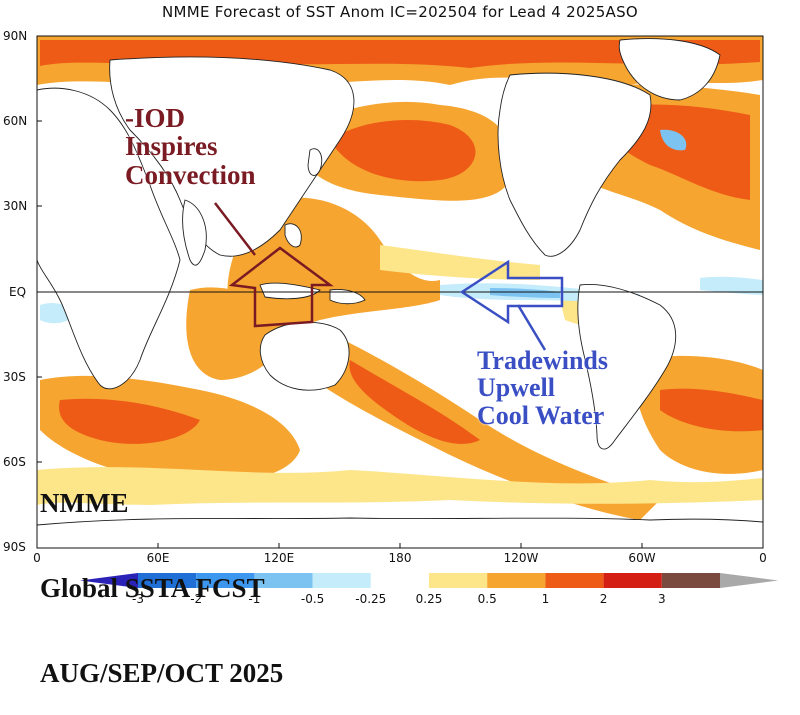  Describe the element at coordinates (162, 672) in the screenshot. I see `caption-line: AUG/SEP/OCT 2025` at that location.